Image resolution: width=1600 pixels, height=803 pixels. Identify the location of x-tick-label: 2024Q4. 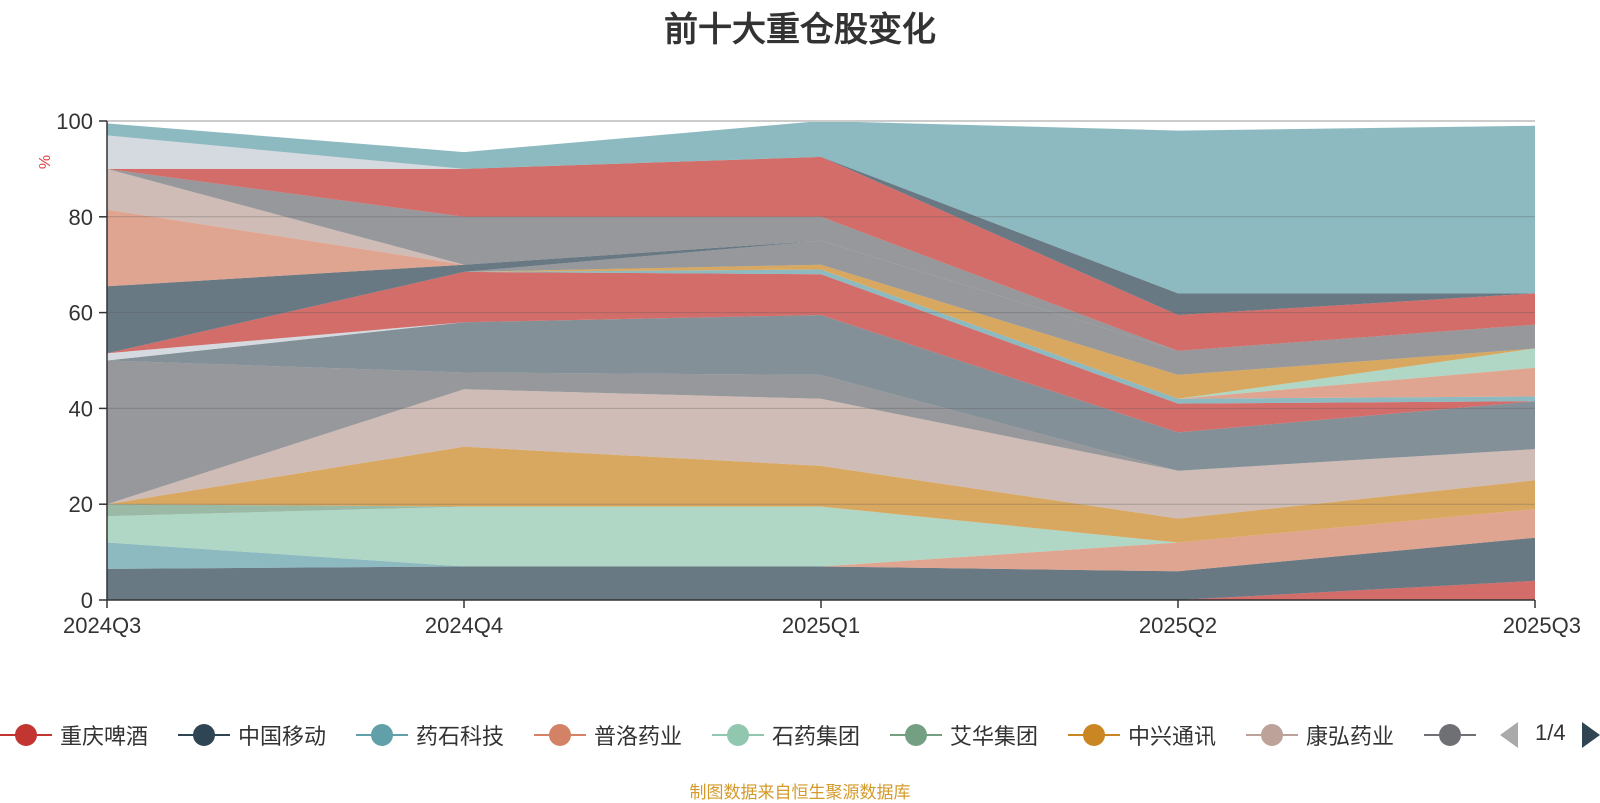
(464, 625).